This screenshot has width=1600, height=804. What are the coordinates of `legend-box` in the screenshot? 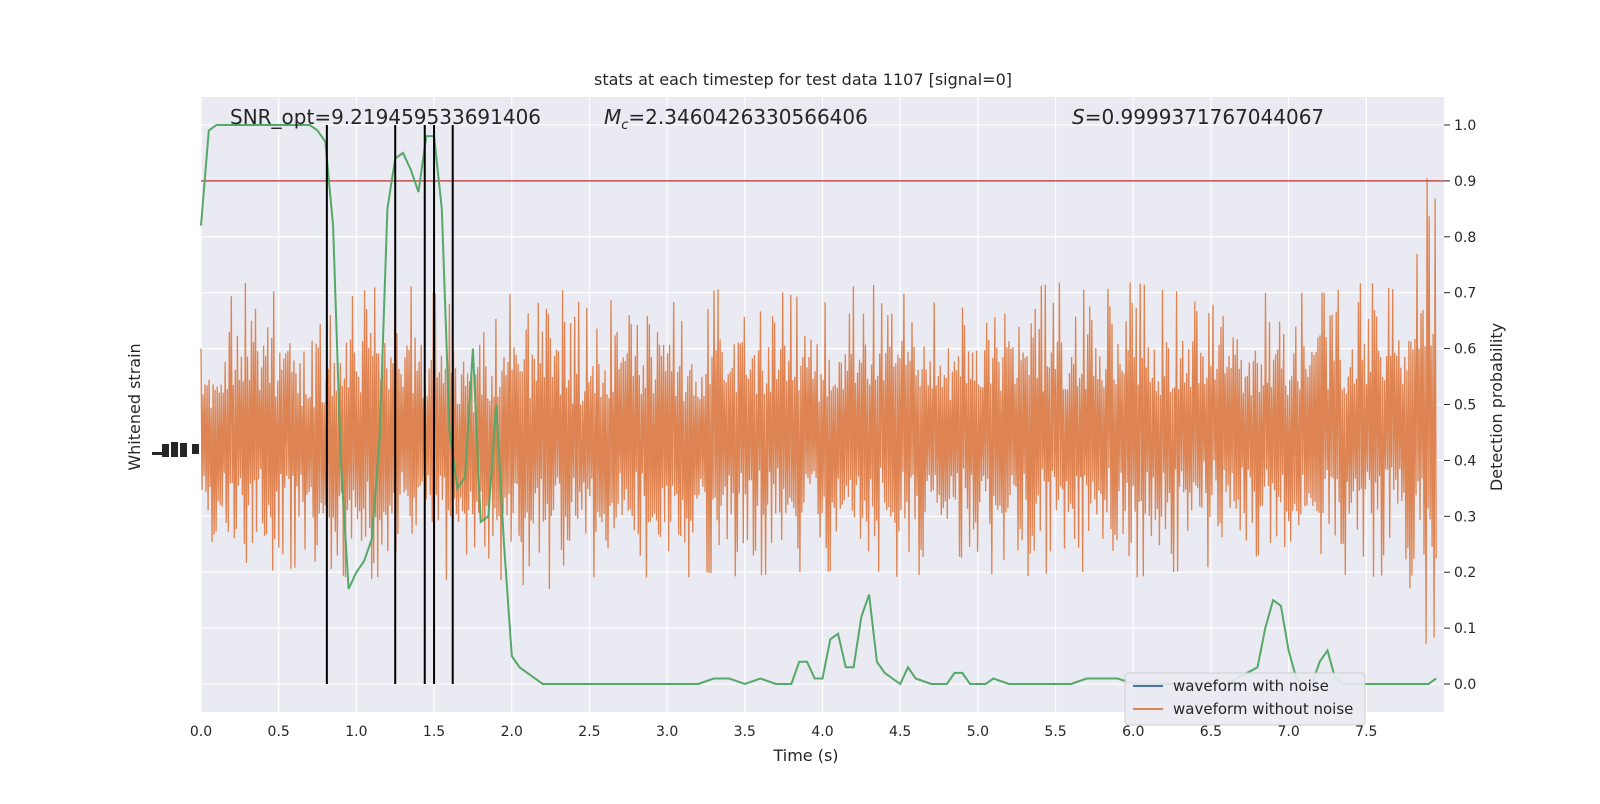 It's located at (1245, 699).